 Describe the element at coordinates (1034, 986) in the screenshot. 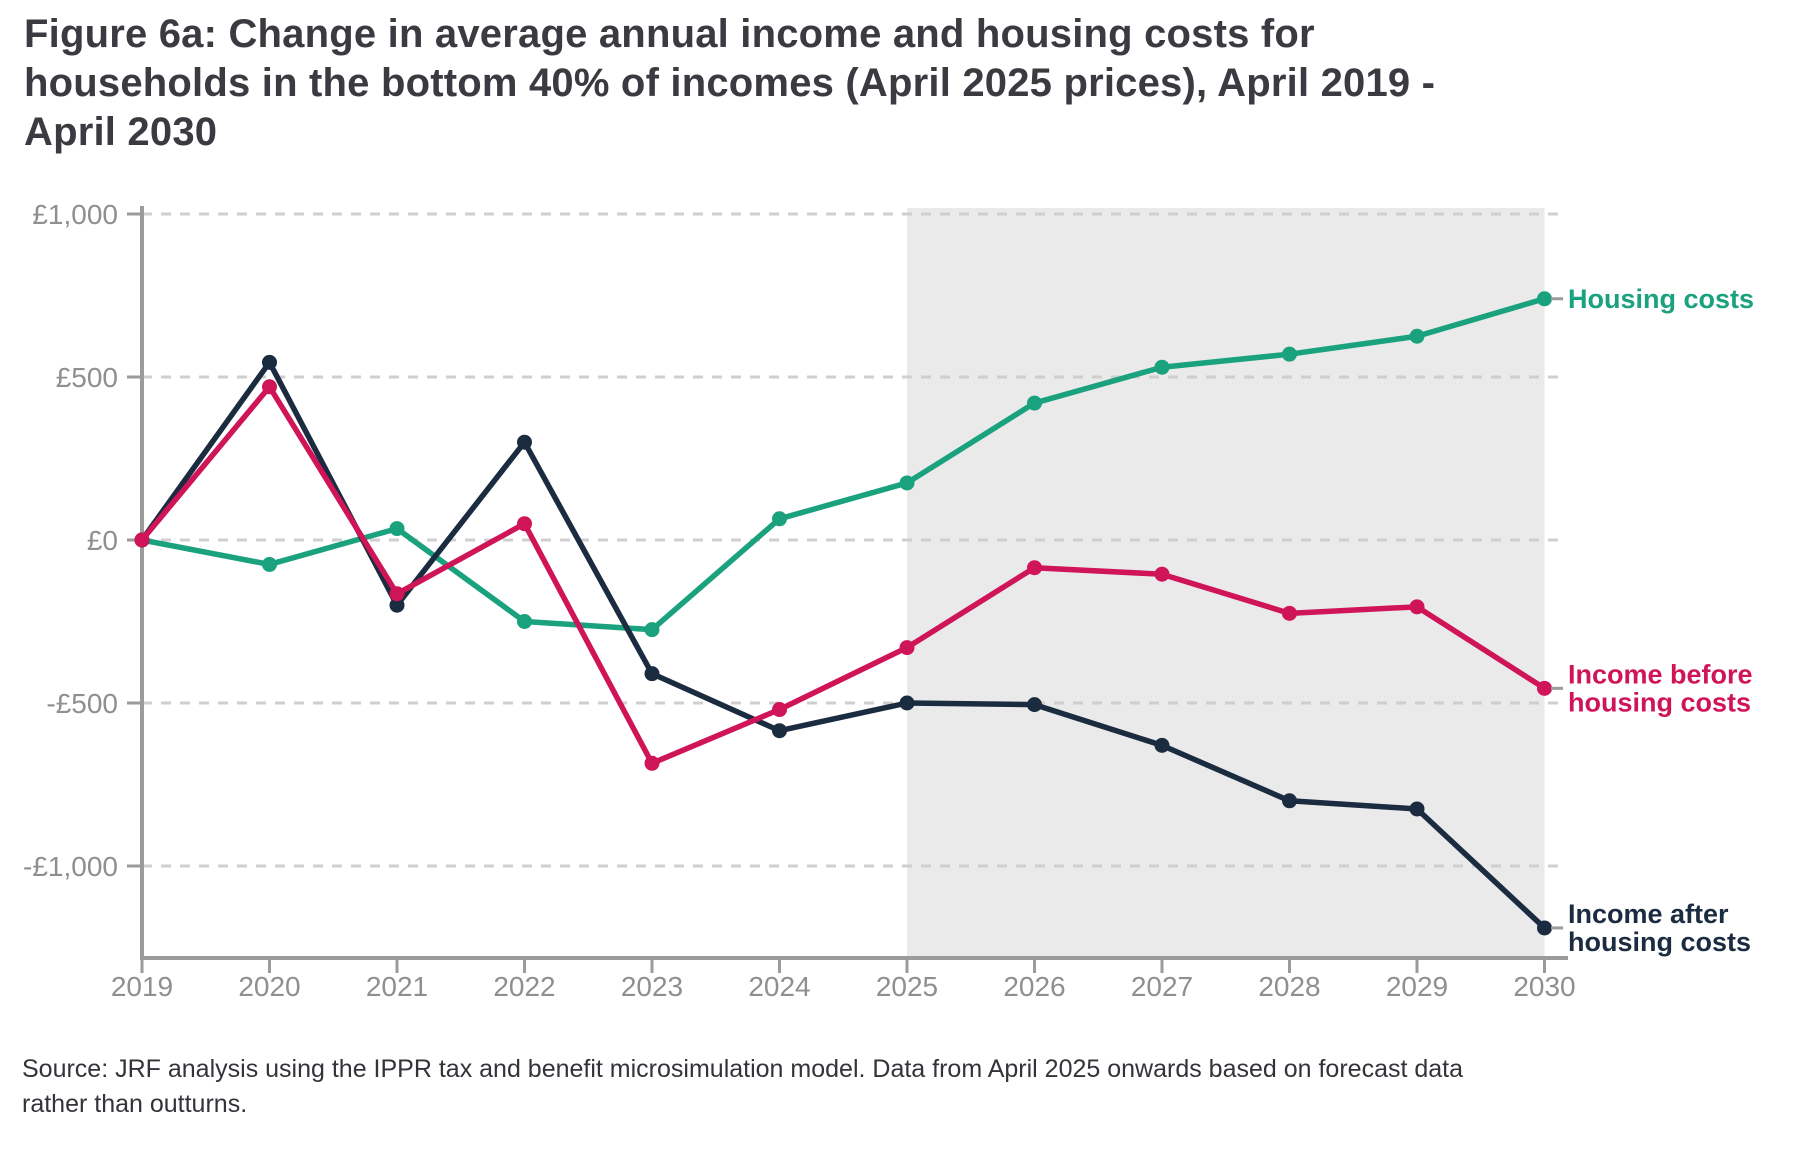

I see `x-axis-label: 2026` at that location.